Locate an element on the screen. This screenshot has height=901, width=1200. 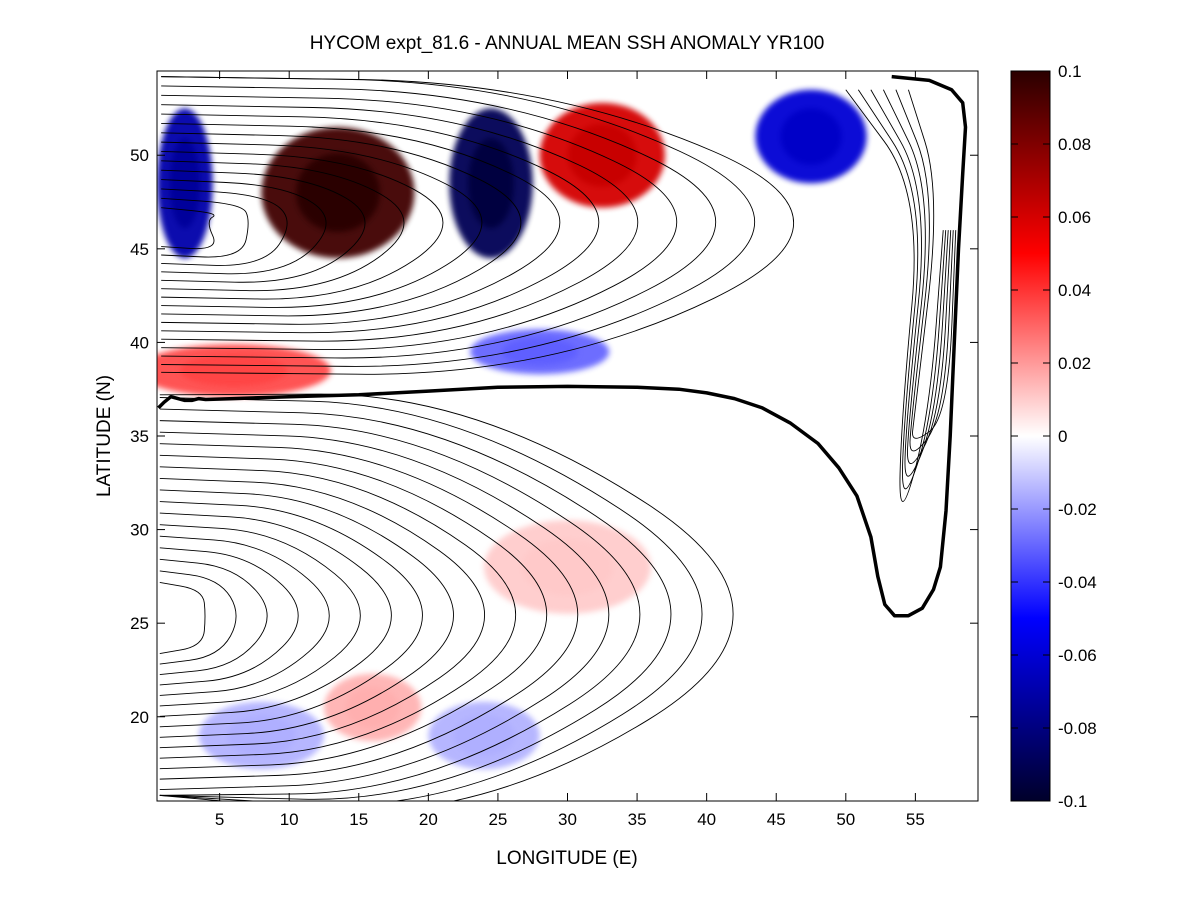
colorbar-tick-label: 0 is located at coordinates (1062, 436).